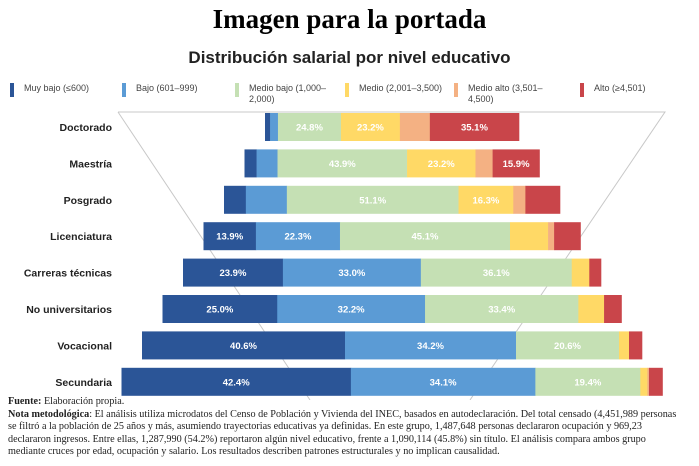  Describe the element at coordinates (88, 201) in the screenshot. I see `category-label: Posgrado` at that location.